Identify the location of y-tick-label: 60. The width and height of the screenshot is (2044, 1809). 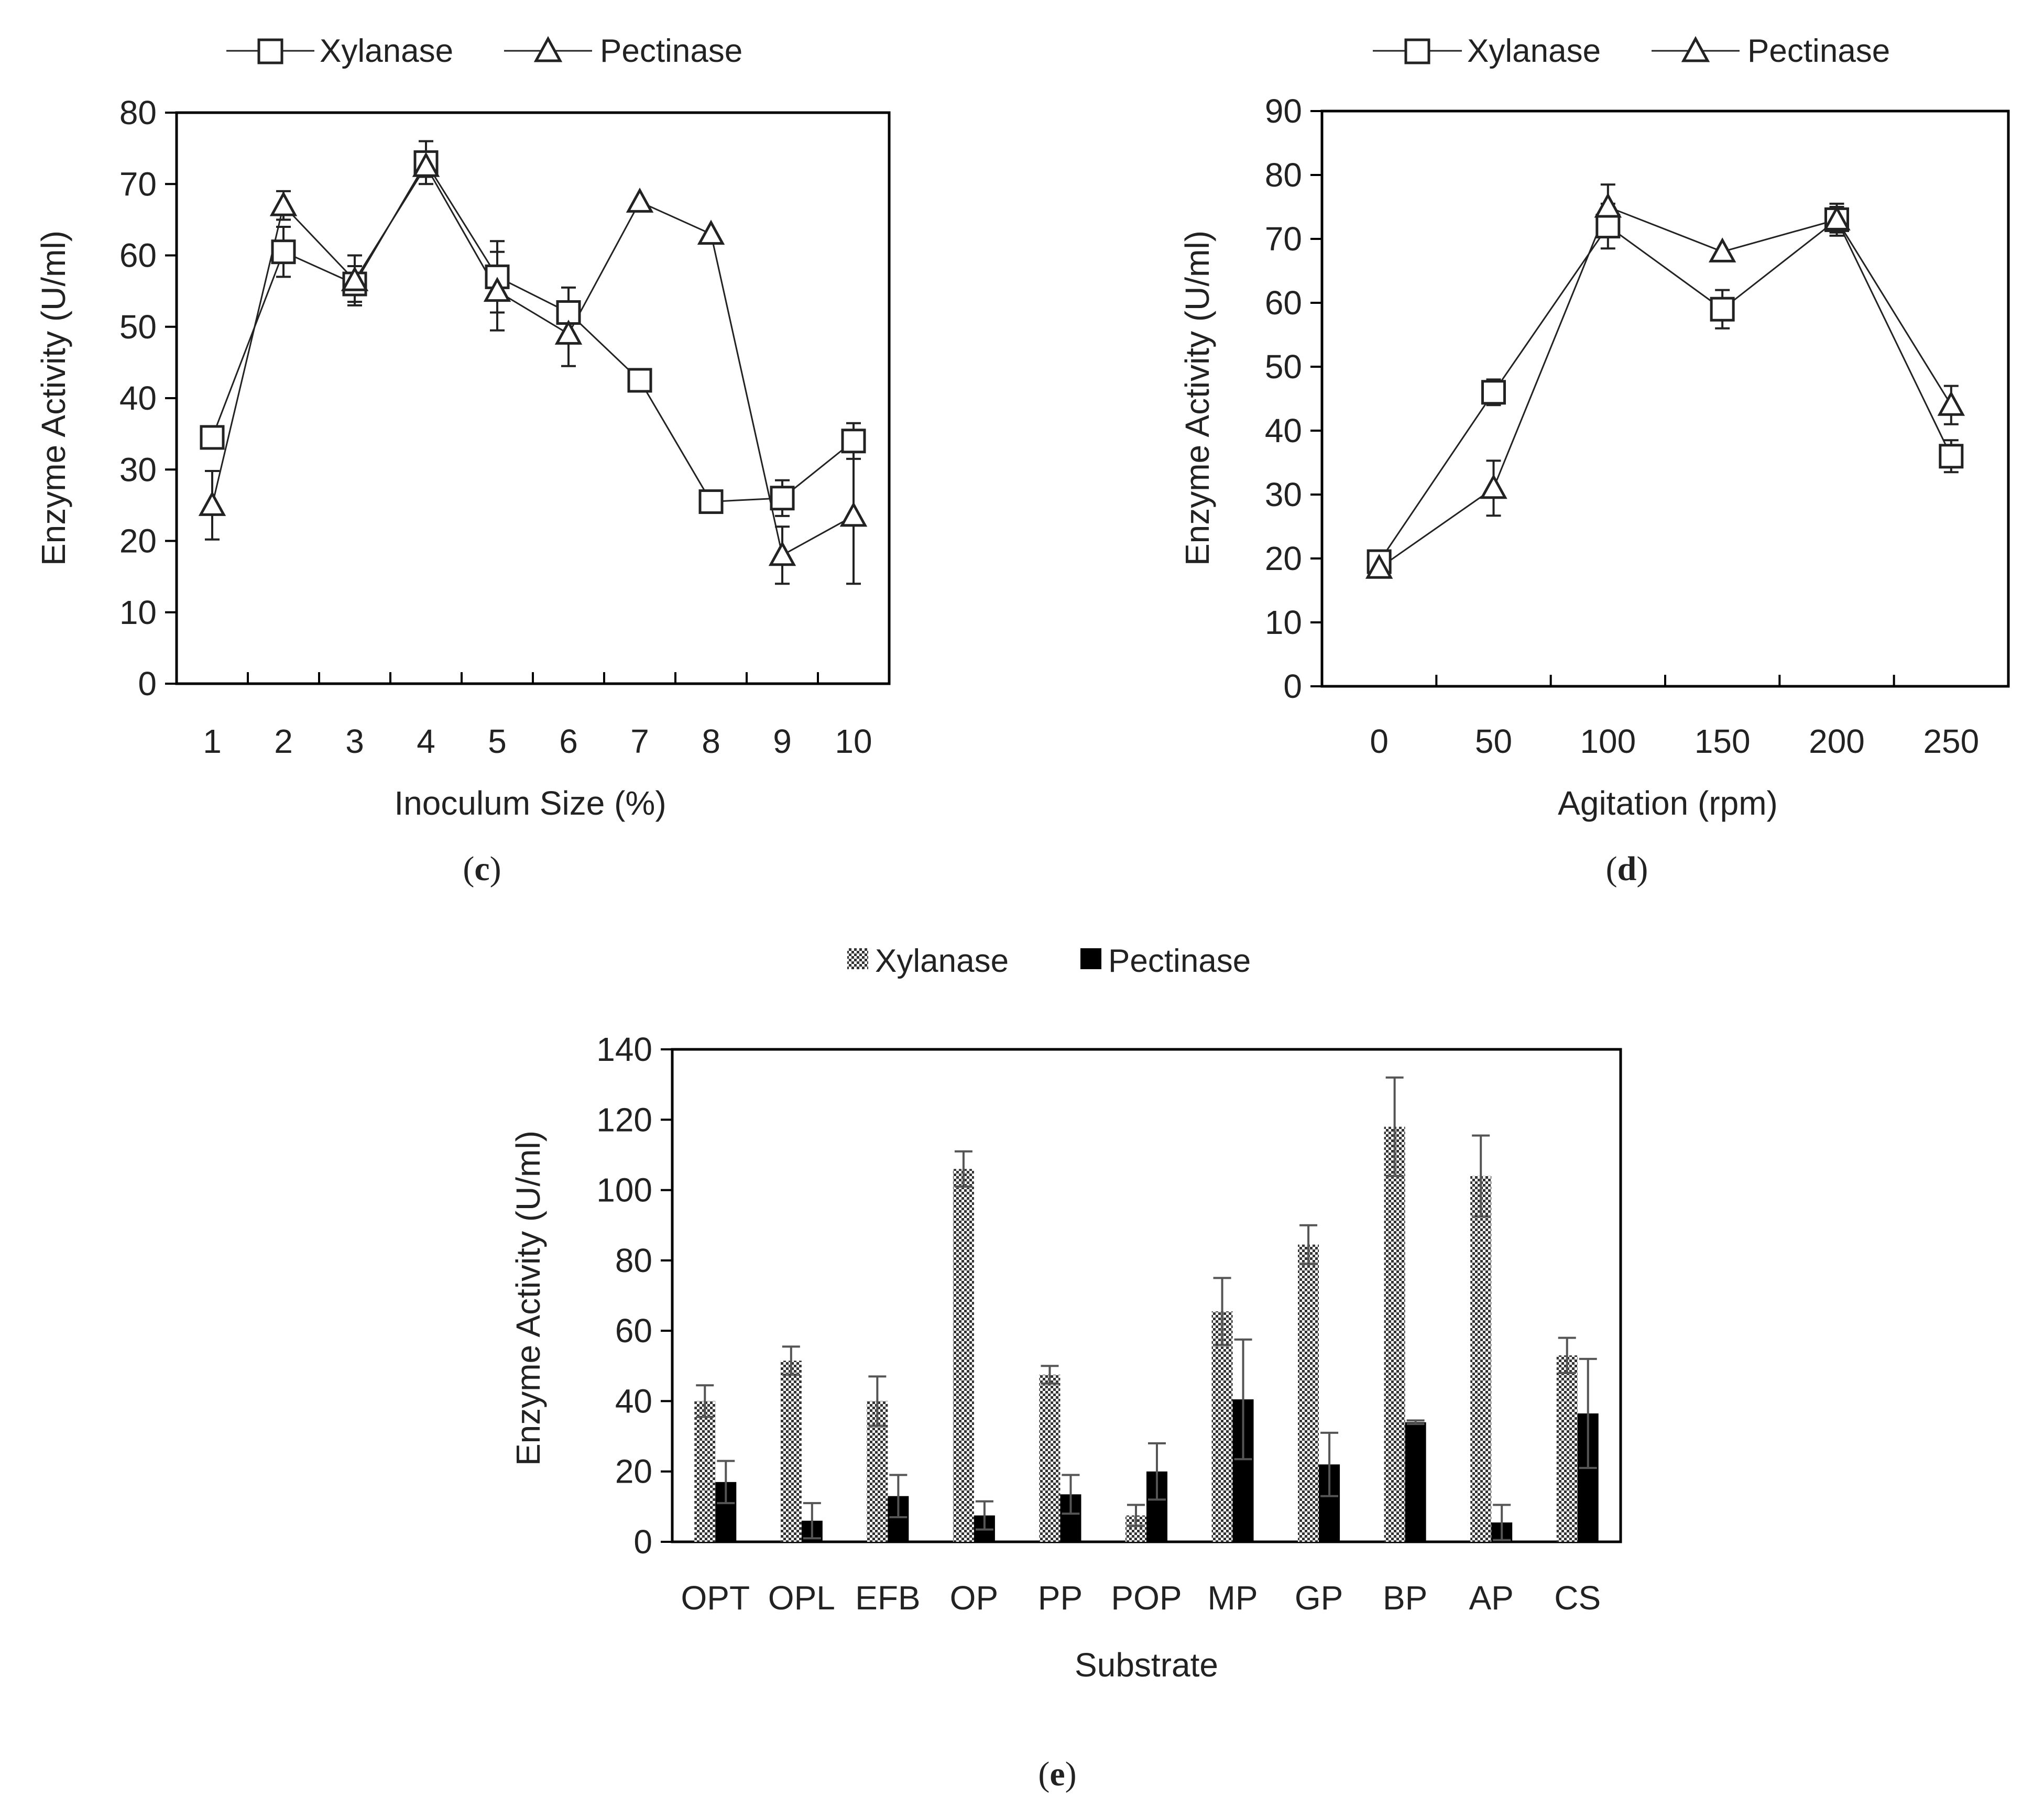
(633, 1331).